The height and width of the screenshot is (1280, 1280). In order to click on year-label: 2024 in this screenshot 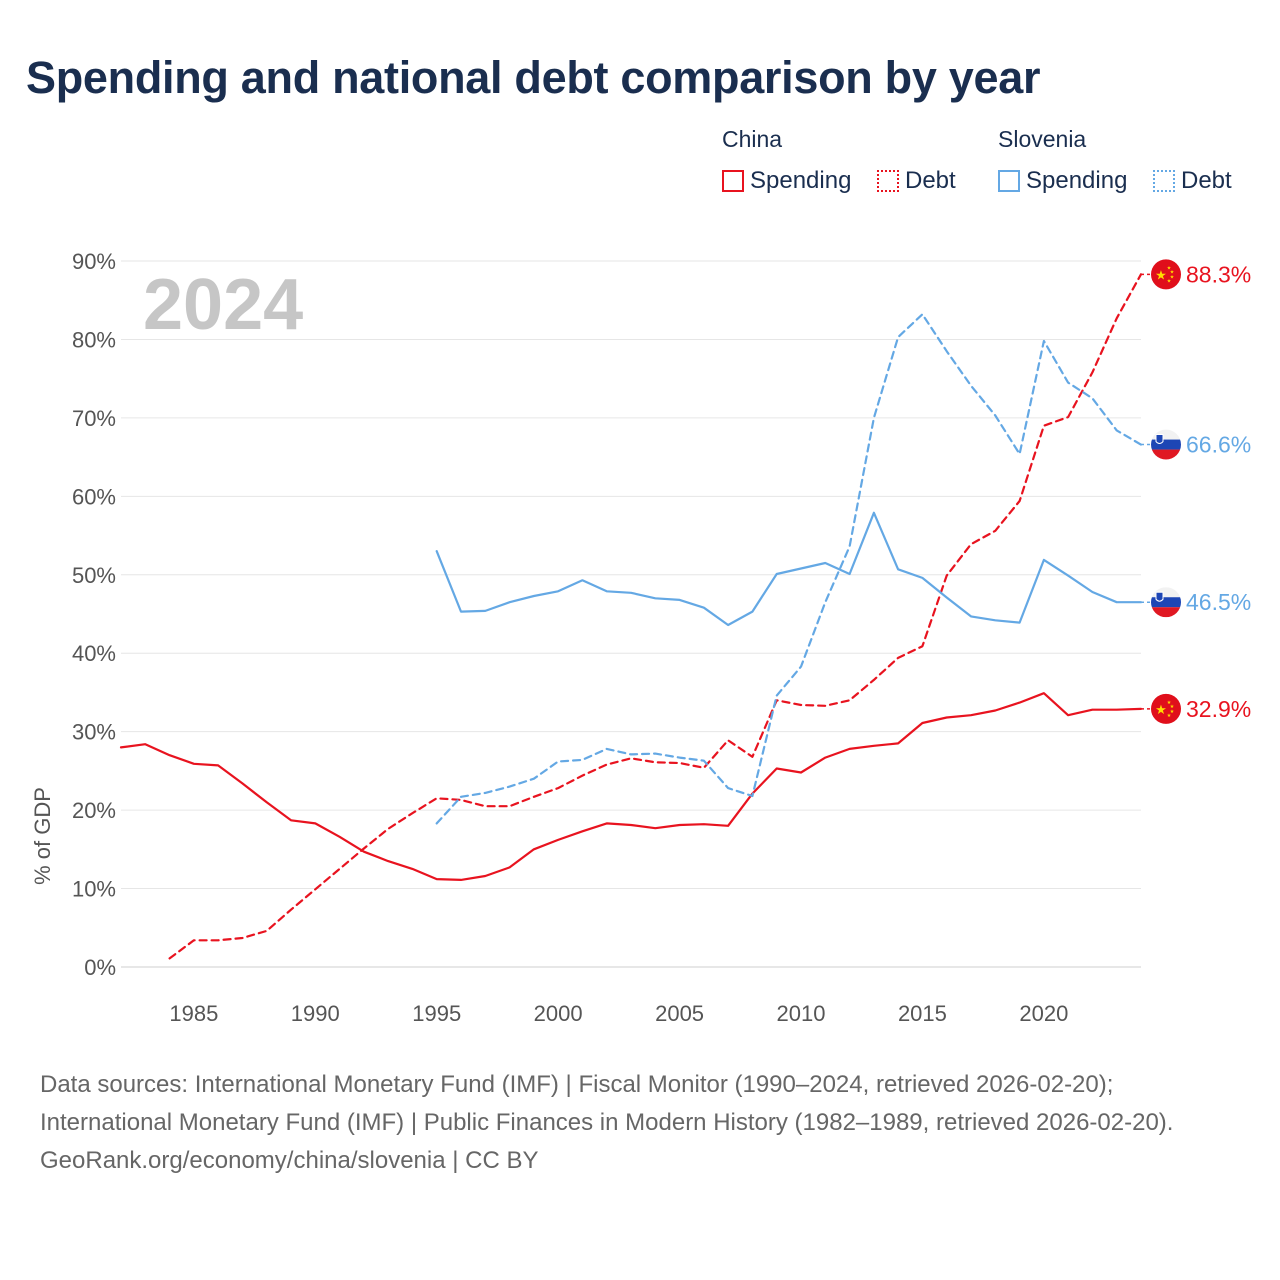, I will do `click(223, 305)`.